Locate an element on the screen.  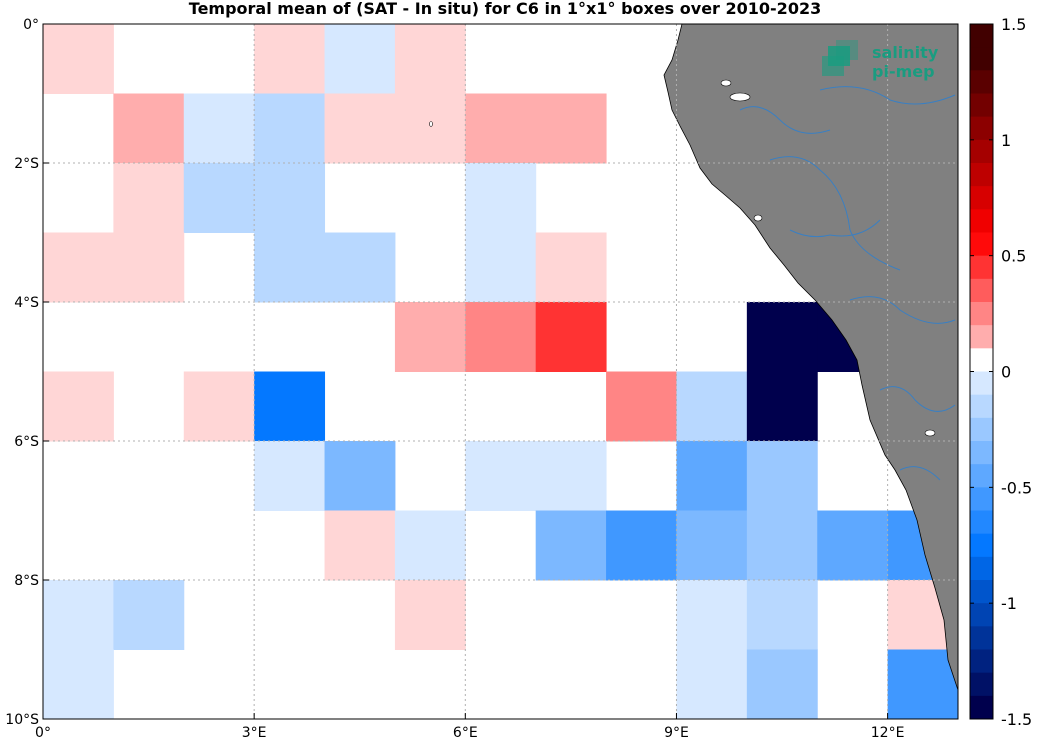
x-tick-label: 6°E is located at coordinates (465, 732).